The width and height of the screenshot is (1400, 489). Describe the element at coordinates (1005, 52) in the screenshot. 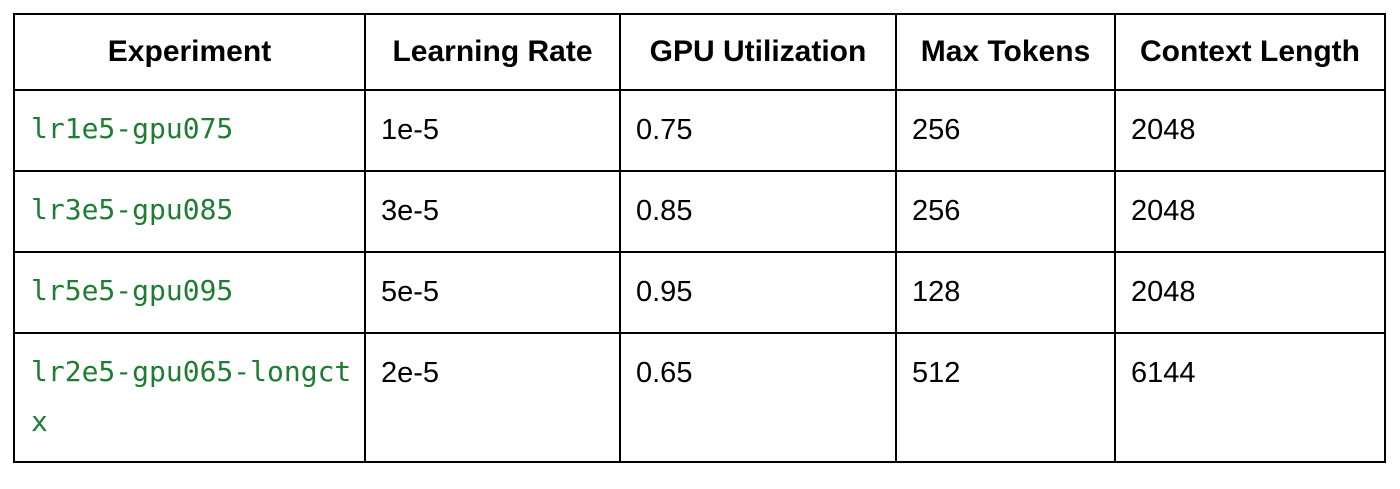

I see `header-max-tokens: Max Tokens` at that location.